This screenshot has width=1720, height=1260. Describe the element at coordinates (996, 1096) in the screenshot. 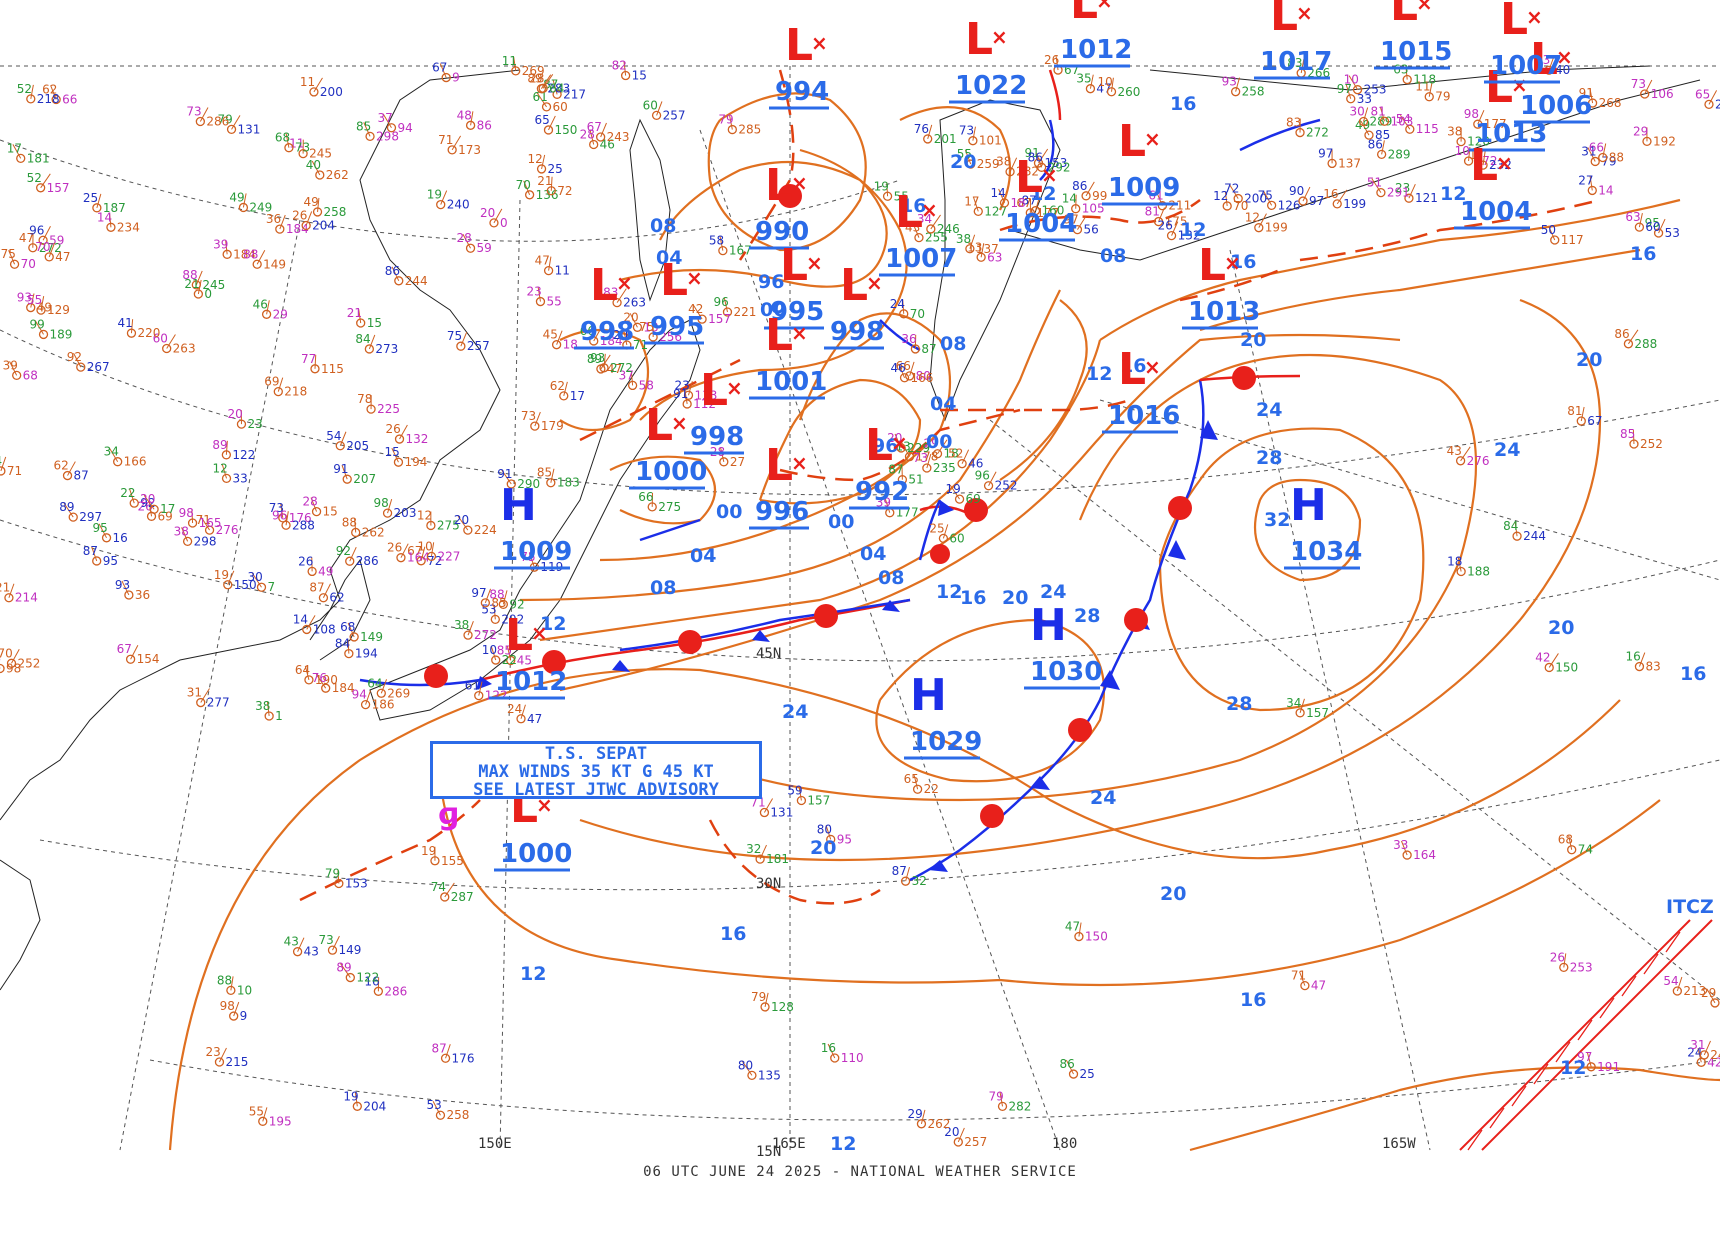

I see `svg-text: 79` at that location.